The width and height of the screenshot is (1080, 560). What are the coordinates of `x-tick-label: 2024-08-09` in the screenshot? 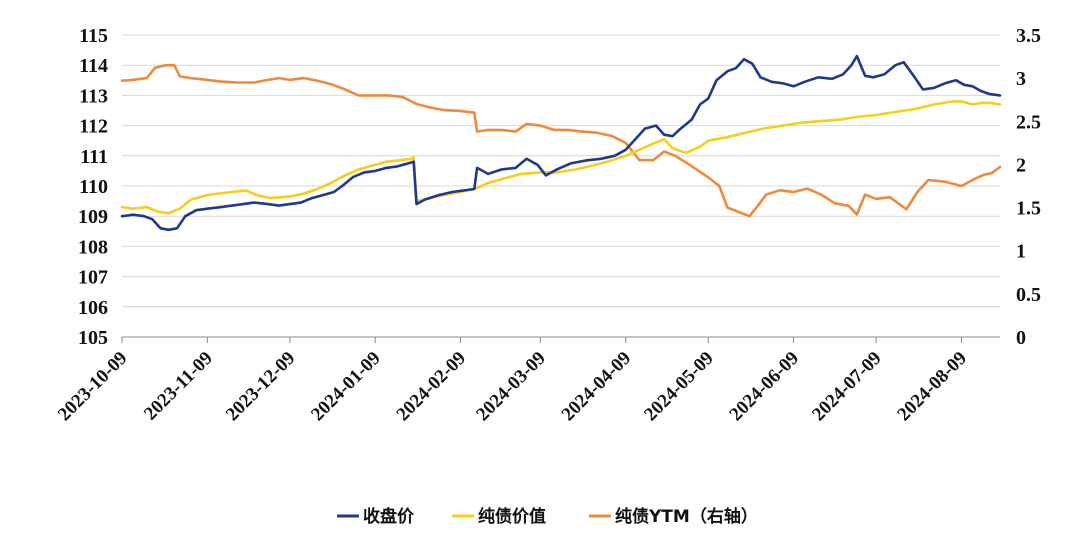 It's located at (932, 387).